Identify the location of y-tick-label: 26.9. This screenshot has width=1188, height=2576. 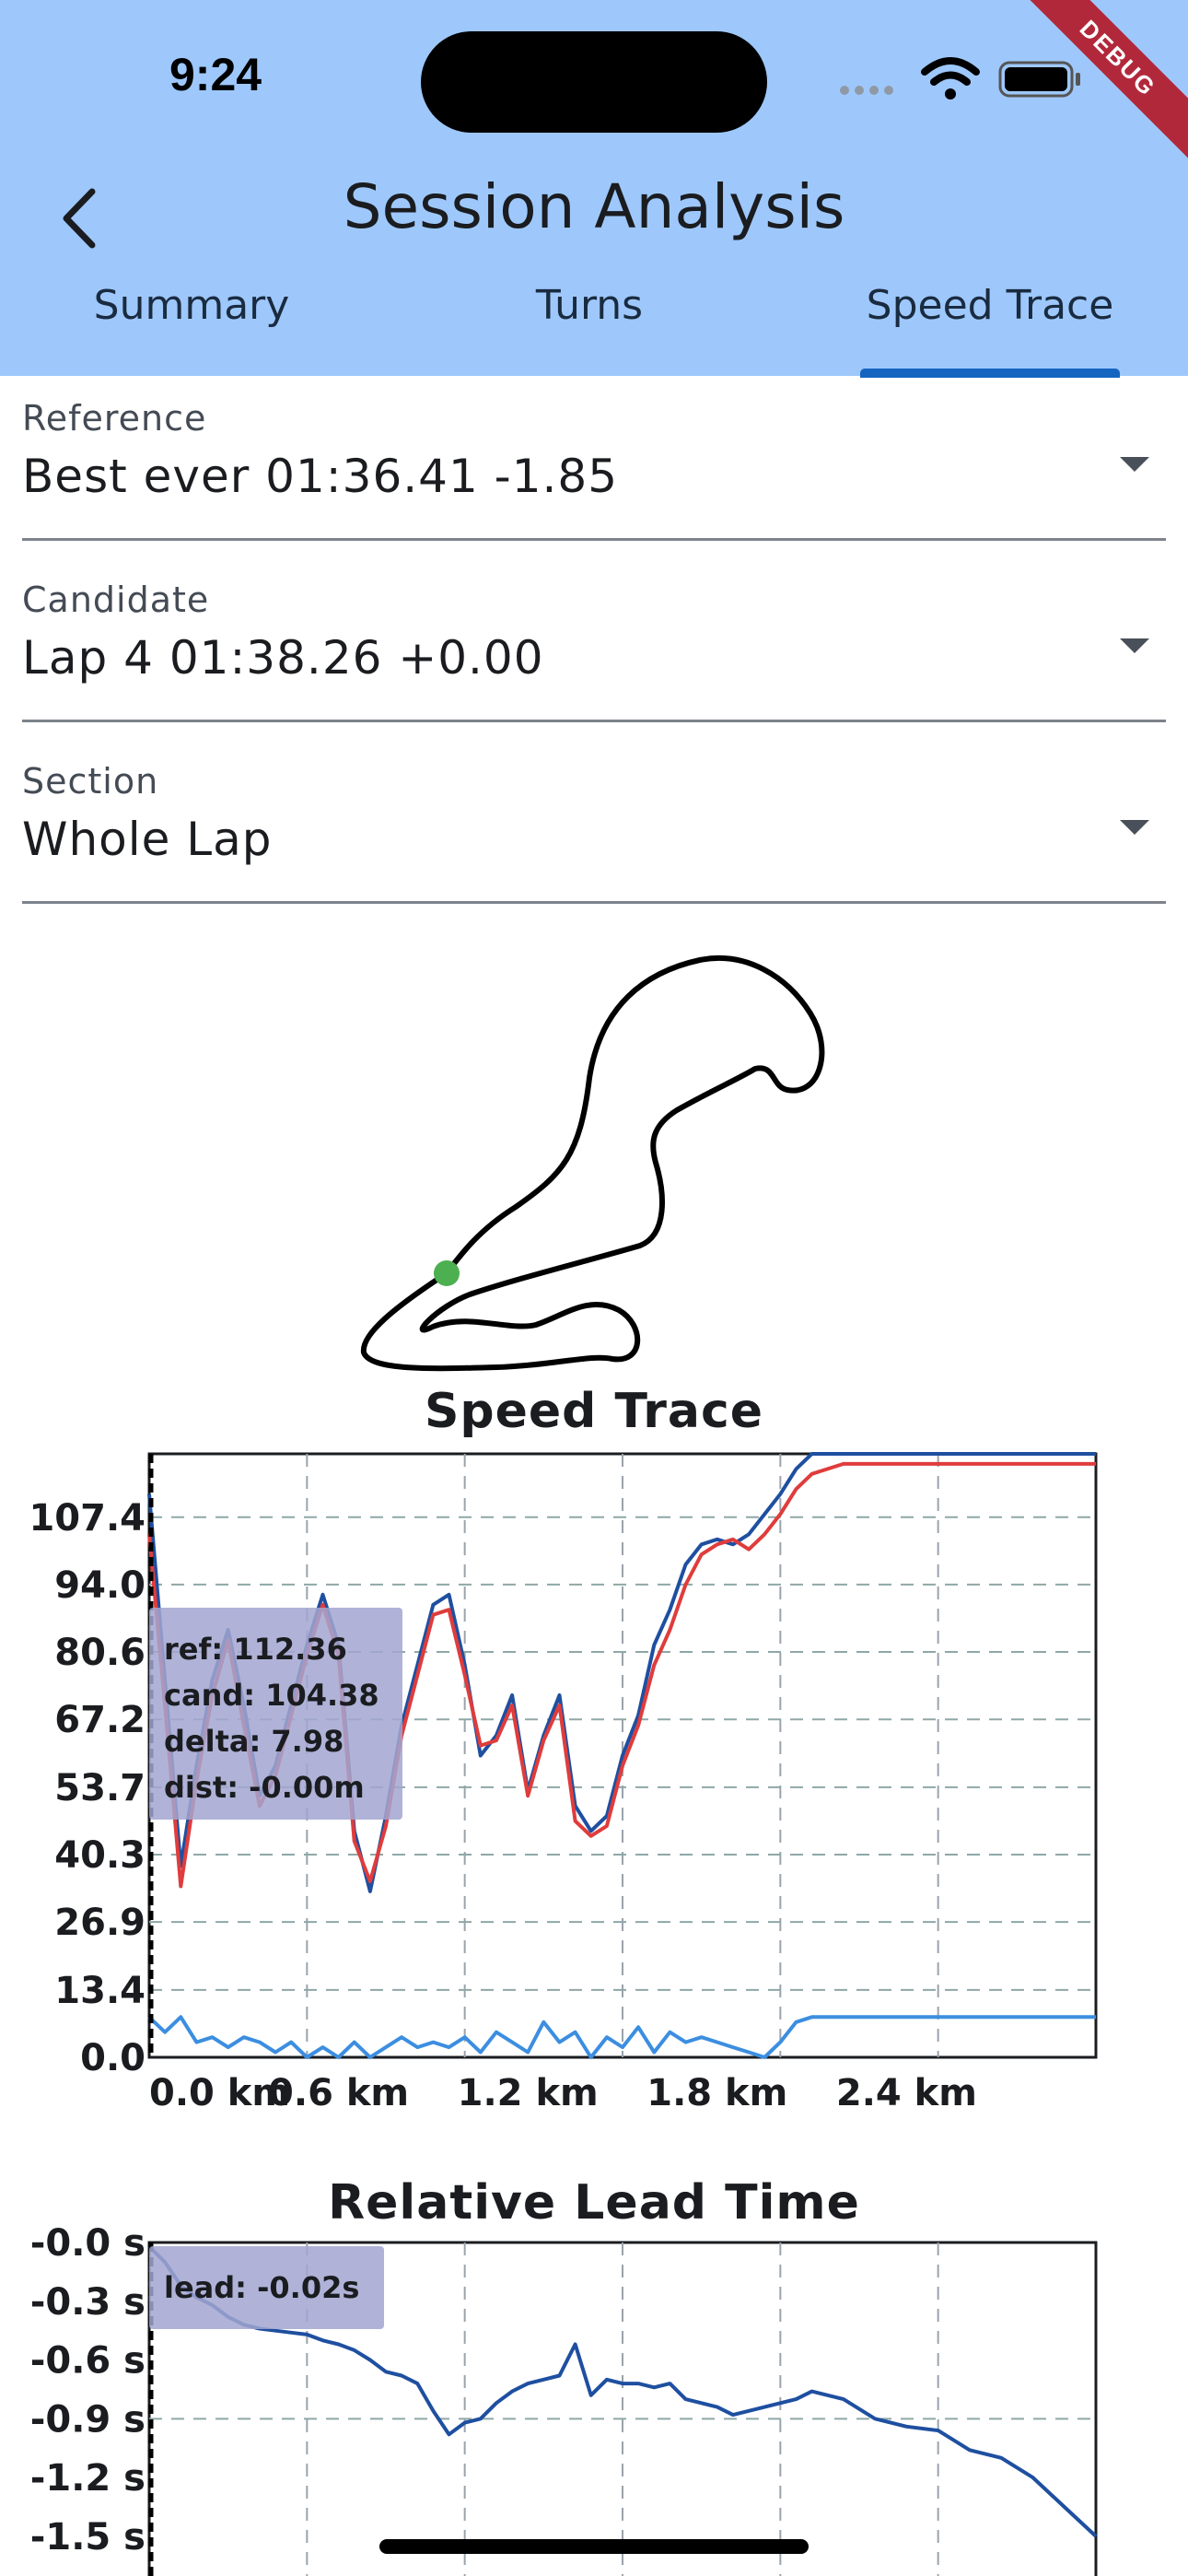
(100, 1923).